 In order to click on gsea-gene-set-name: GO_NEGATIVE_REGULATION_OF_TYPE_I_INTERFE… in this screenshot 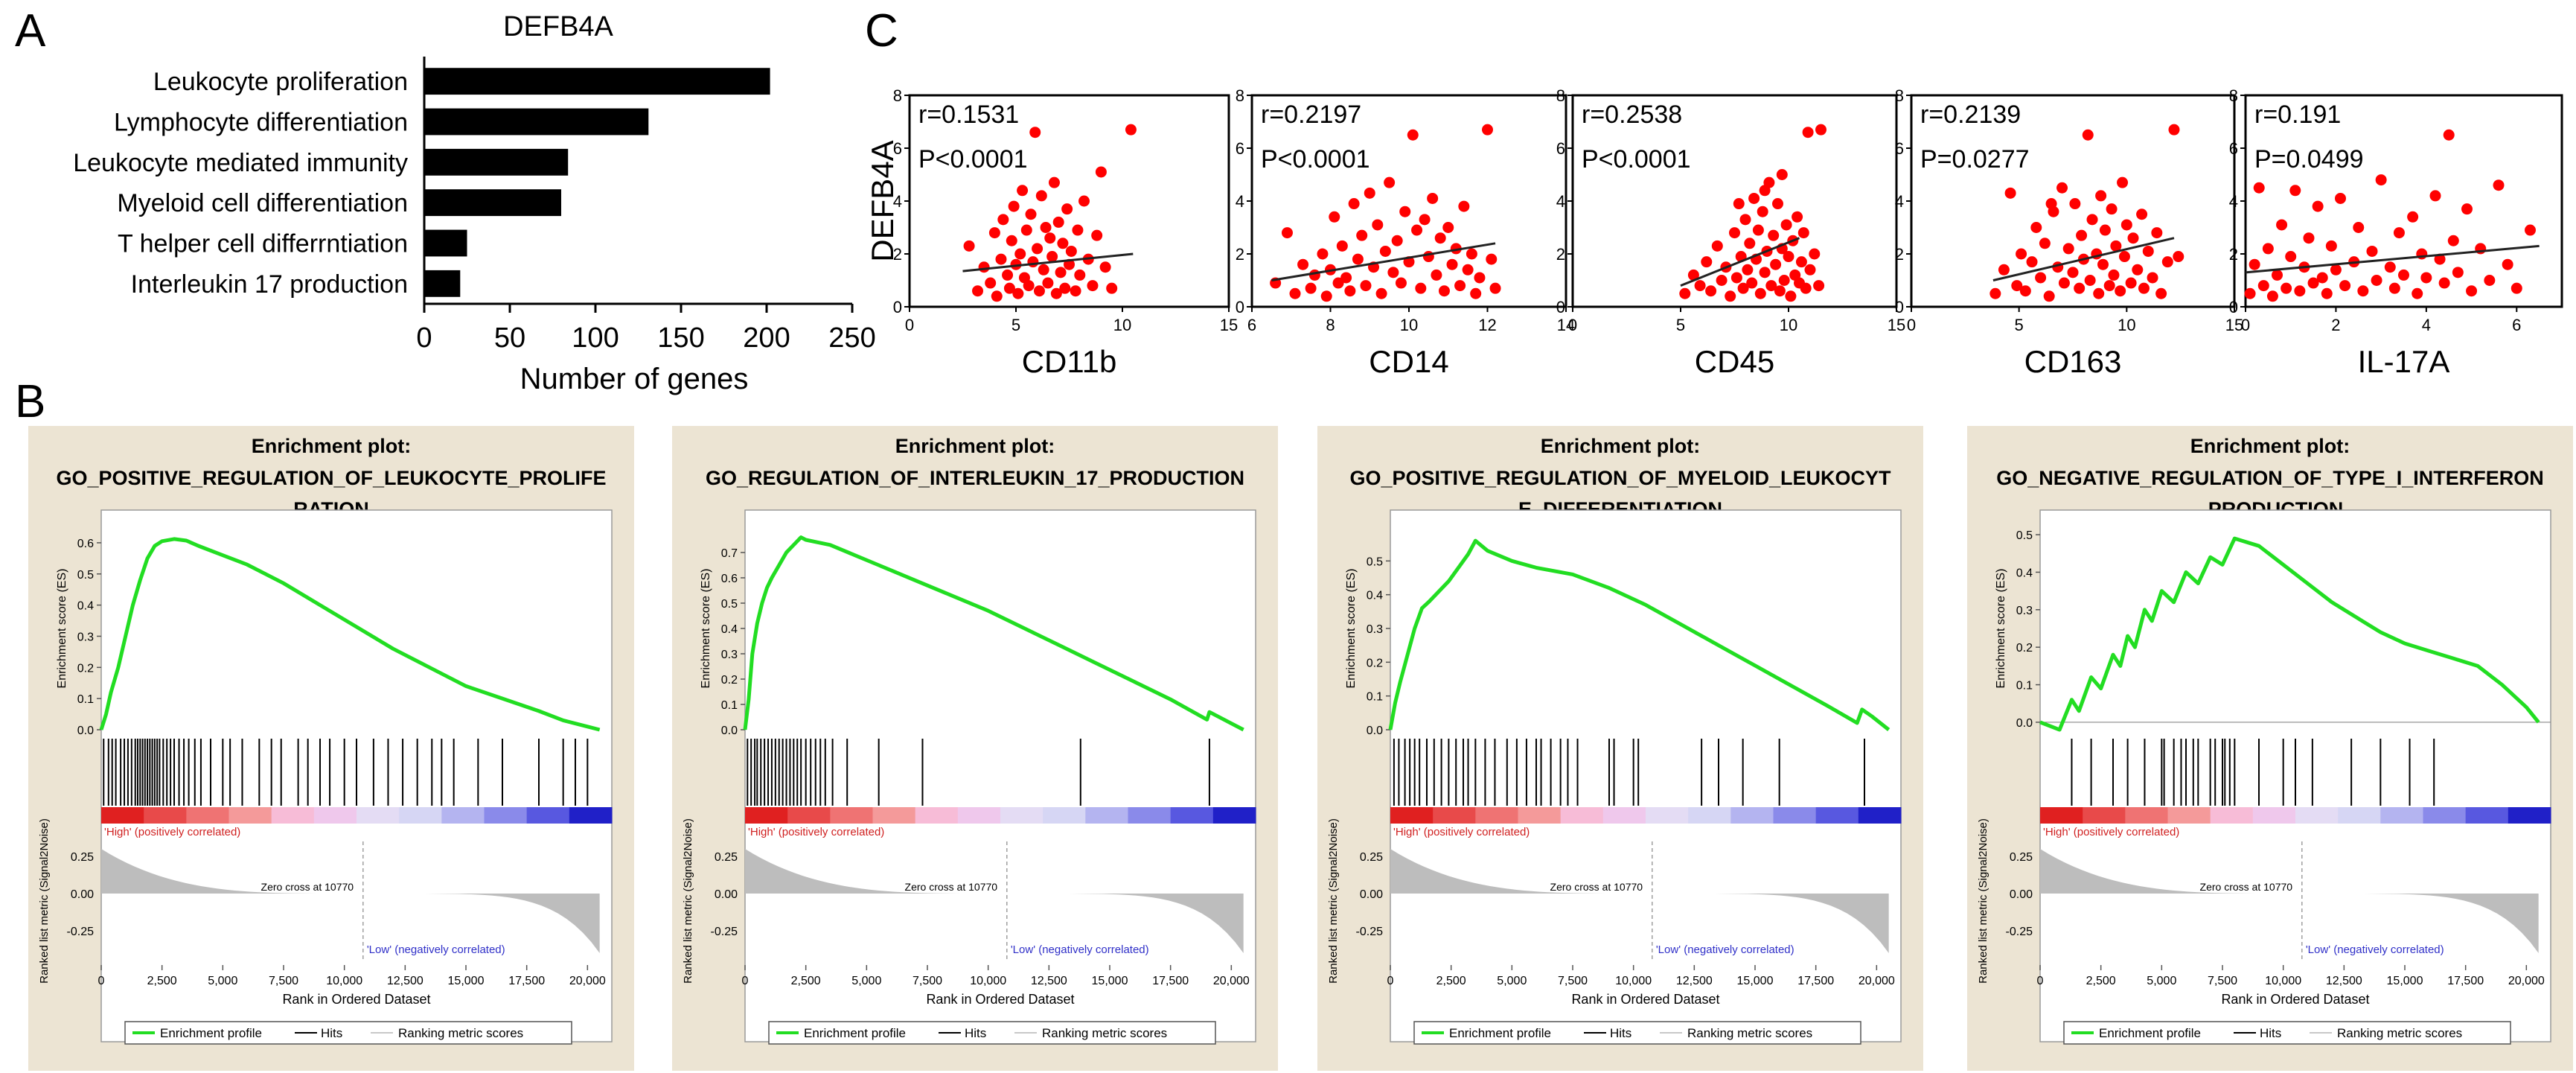, I will do `click(2270, 478)`.